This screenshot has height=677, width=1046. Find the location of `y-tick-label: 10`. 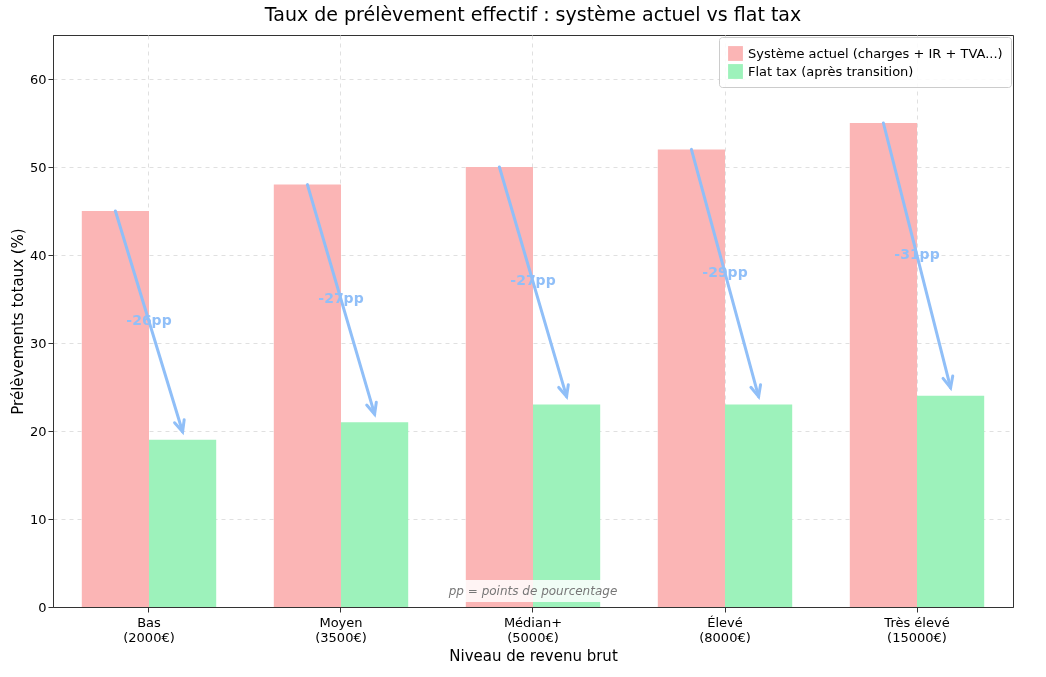

y-tick-label: 10 is located at coordinates (38, 519).